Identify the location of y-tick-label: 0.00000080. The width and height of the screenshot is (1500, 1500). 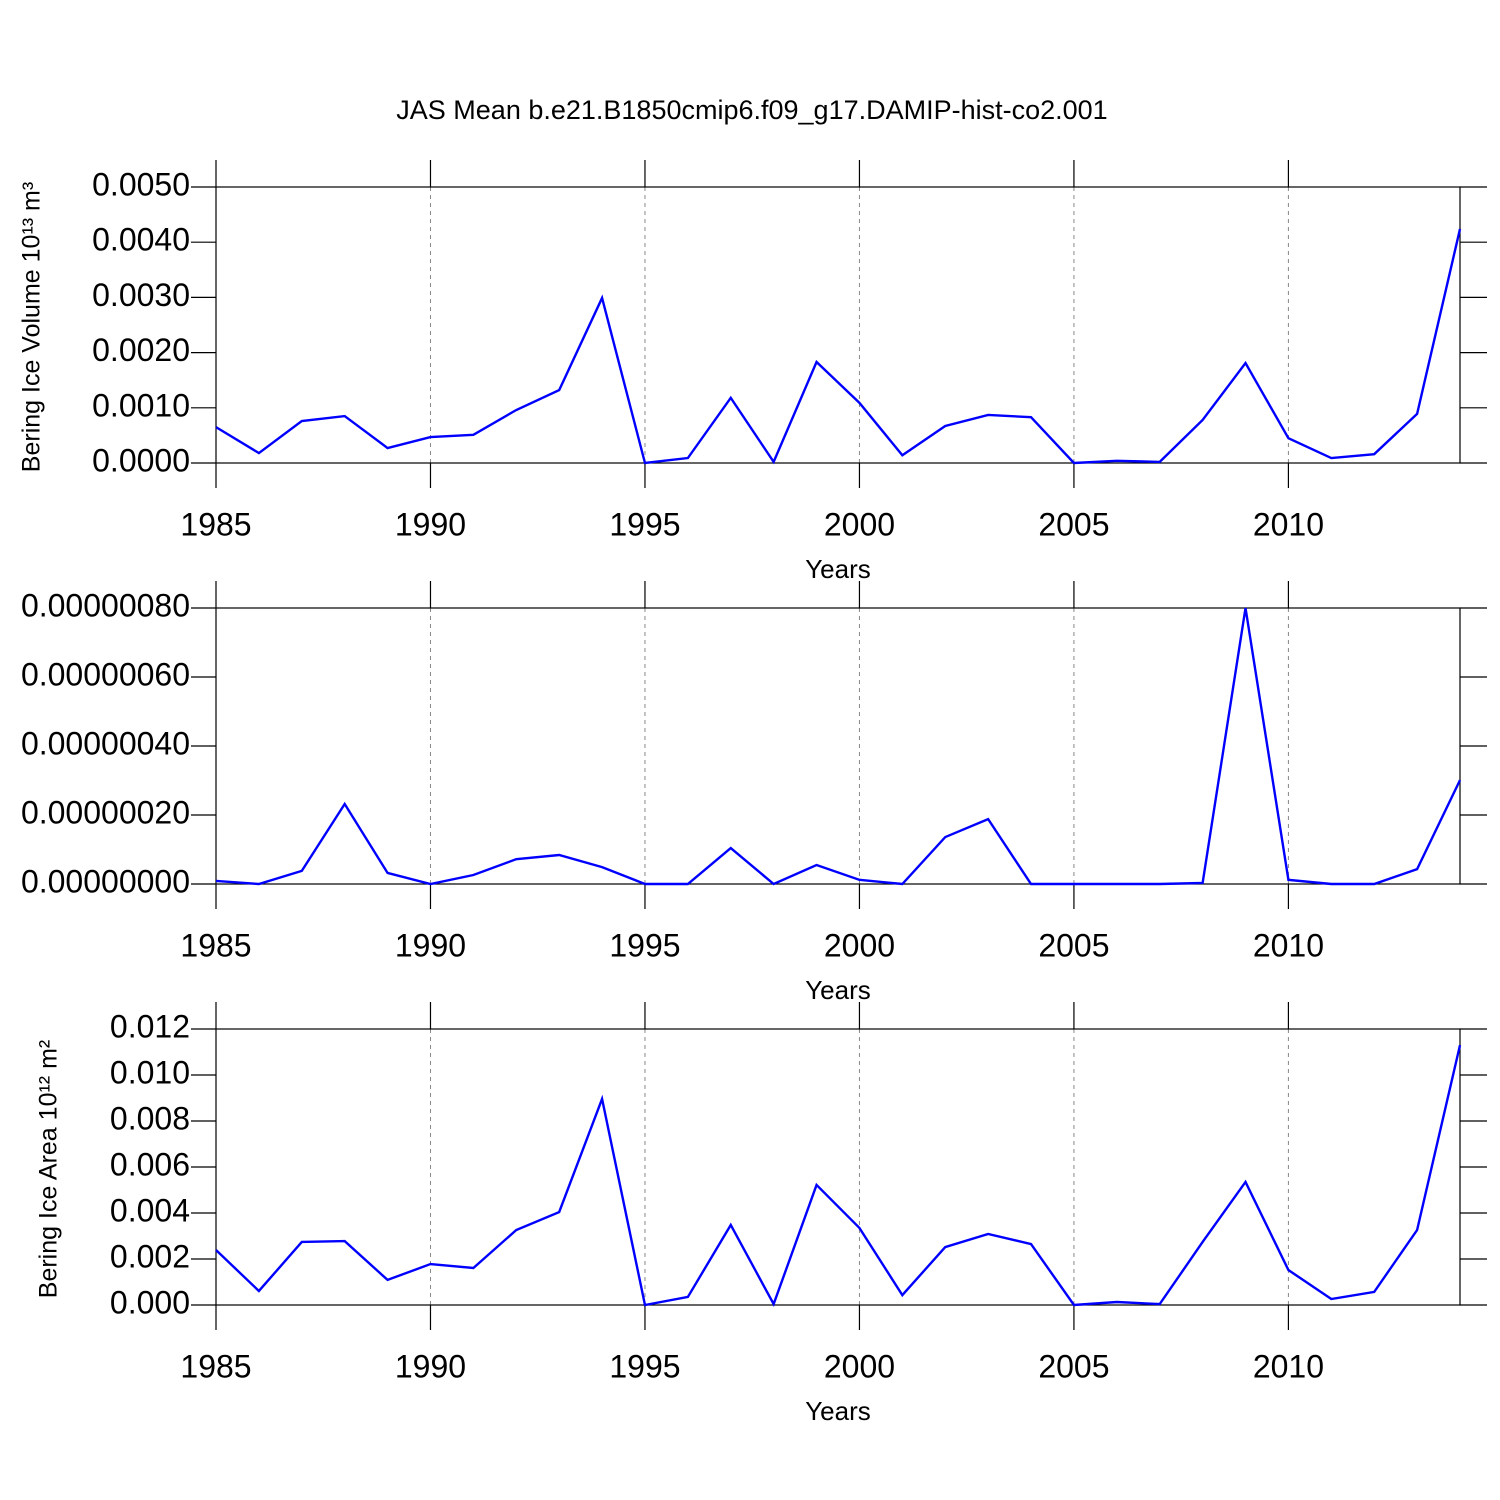
(105, 605).